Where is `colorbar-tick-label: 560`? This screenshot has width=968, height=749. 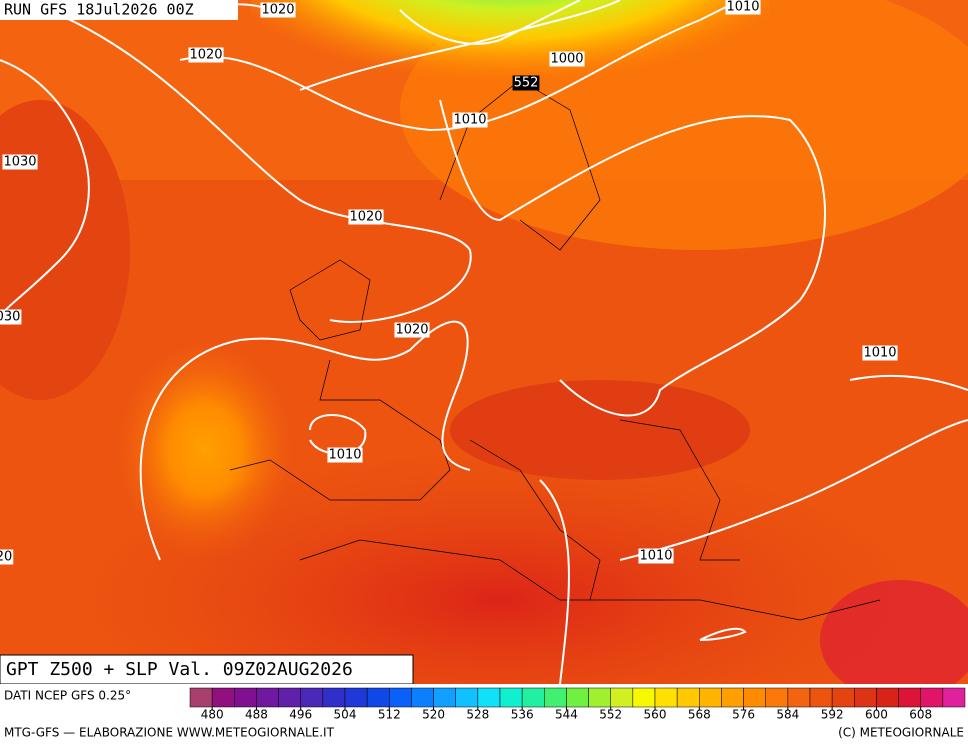
colorbar-tick-label: 560 is located at coordinates (655, 715).